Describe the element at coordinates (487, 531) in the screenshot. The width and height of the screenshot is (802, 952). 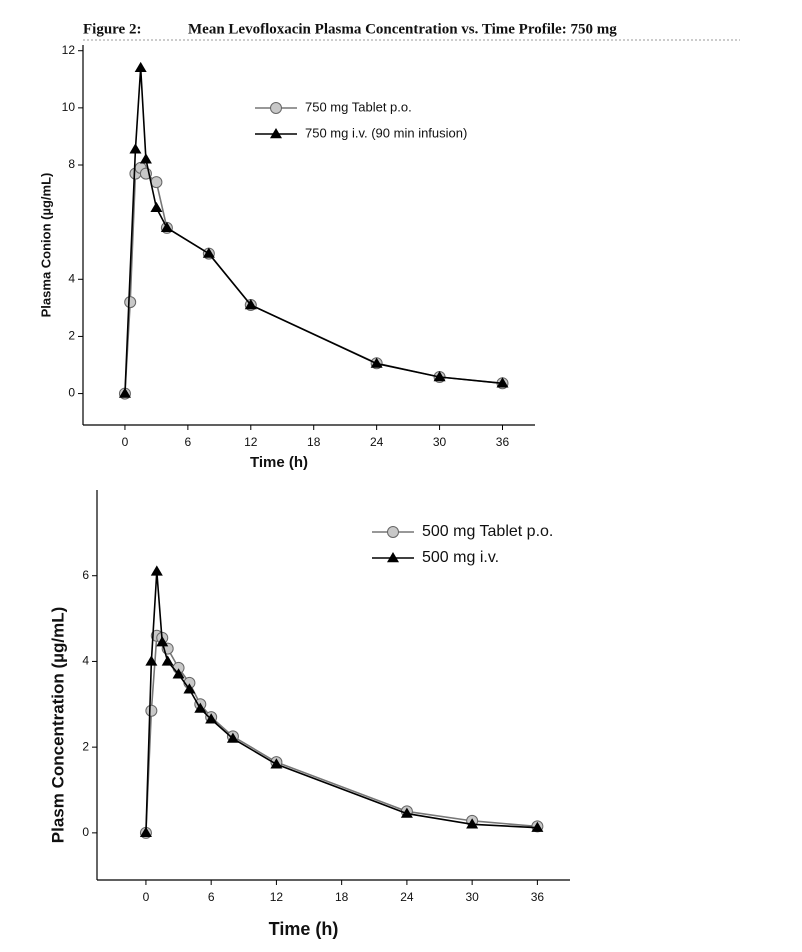
I see `legend-label: 500 mg Tablet p.o.` at that location.